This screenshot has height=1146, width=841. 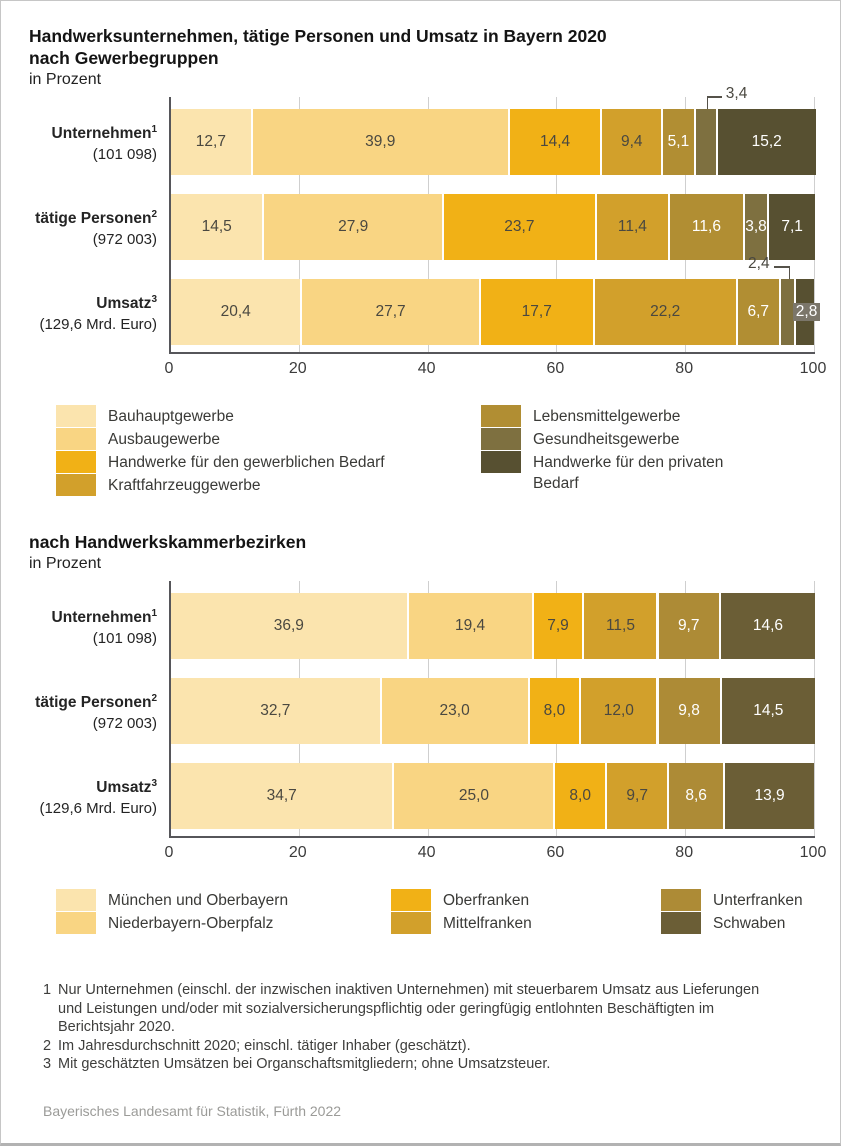 I want to click on segment-value: 39,9, so click(x=380, y=141).